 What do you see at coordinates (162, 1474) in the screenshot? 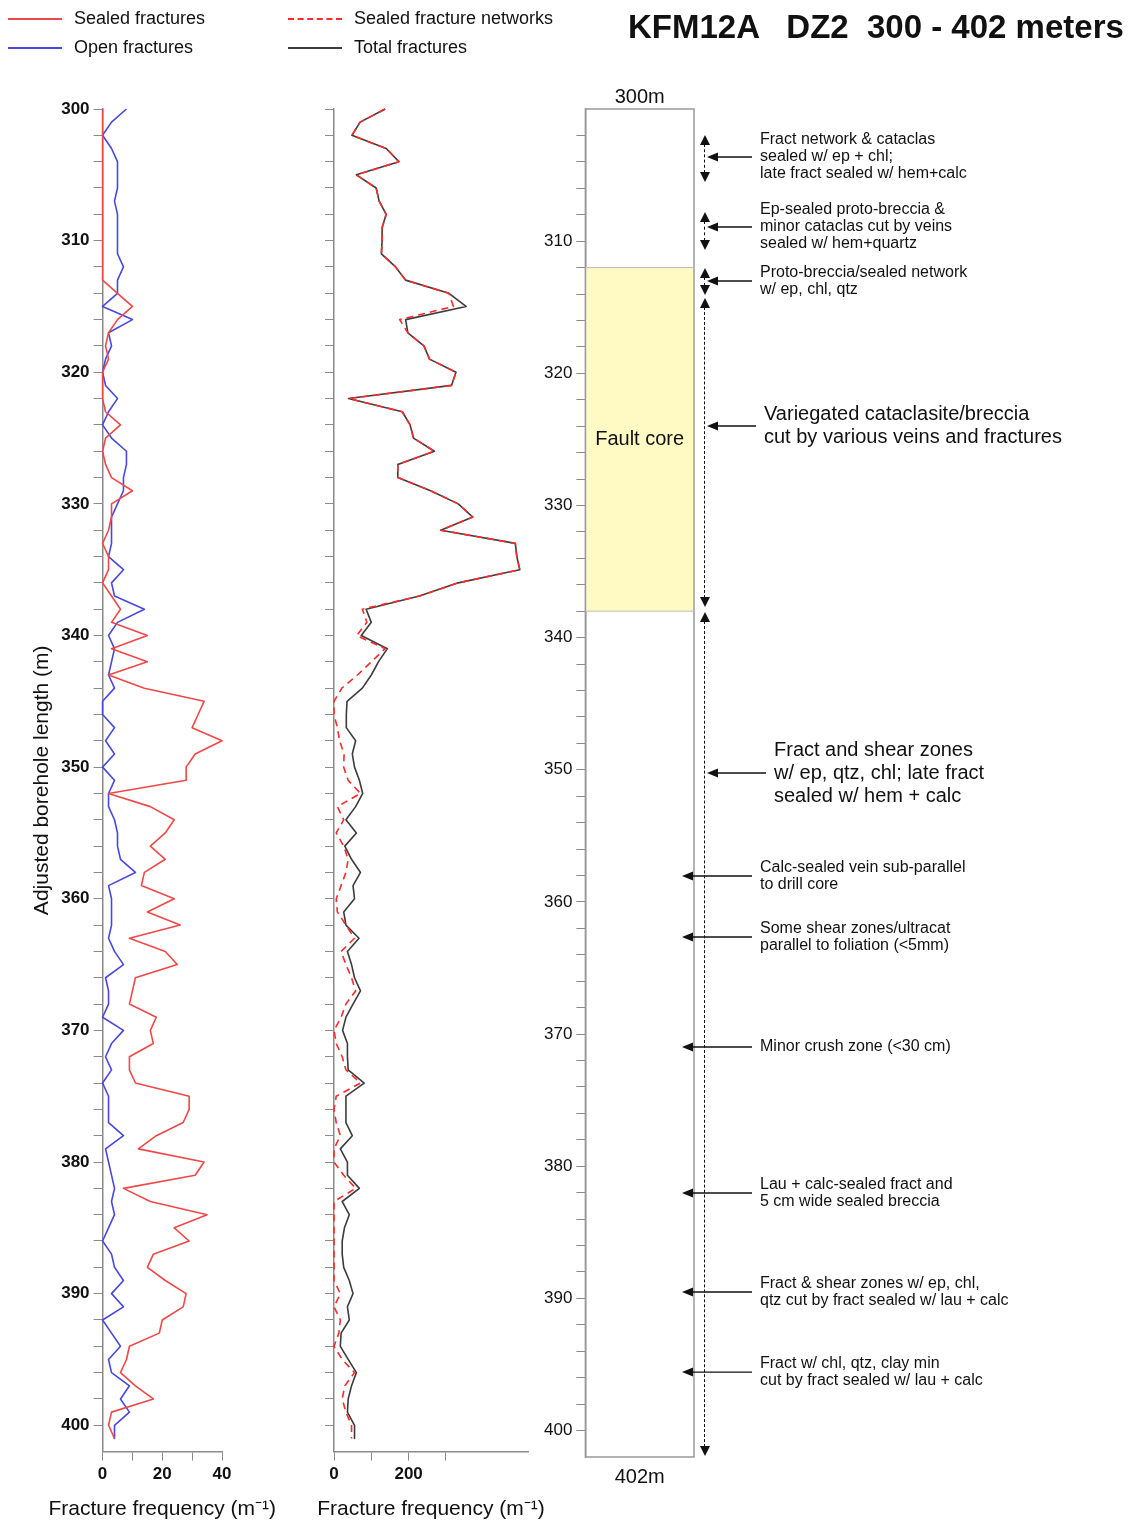
I see `x-tick-label: 20` at bounding box center [162, 1474].